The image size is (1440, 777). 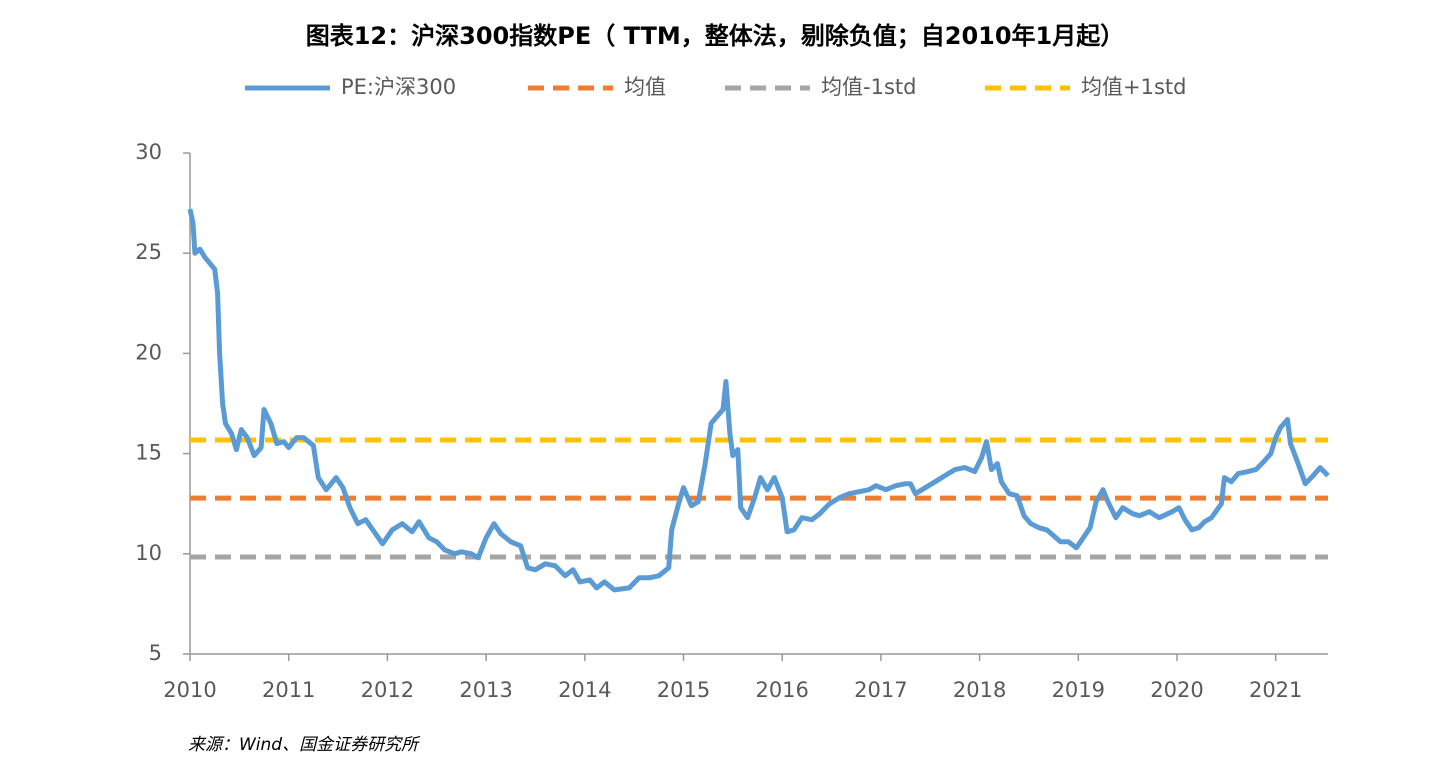 What do you see at coordinates (880, 690) in the screenshot?
I see `x-tick-label: 2017` at bounding box center [880, 690].